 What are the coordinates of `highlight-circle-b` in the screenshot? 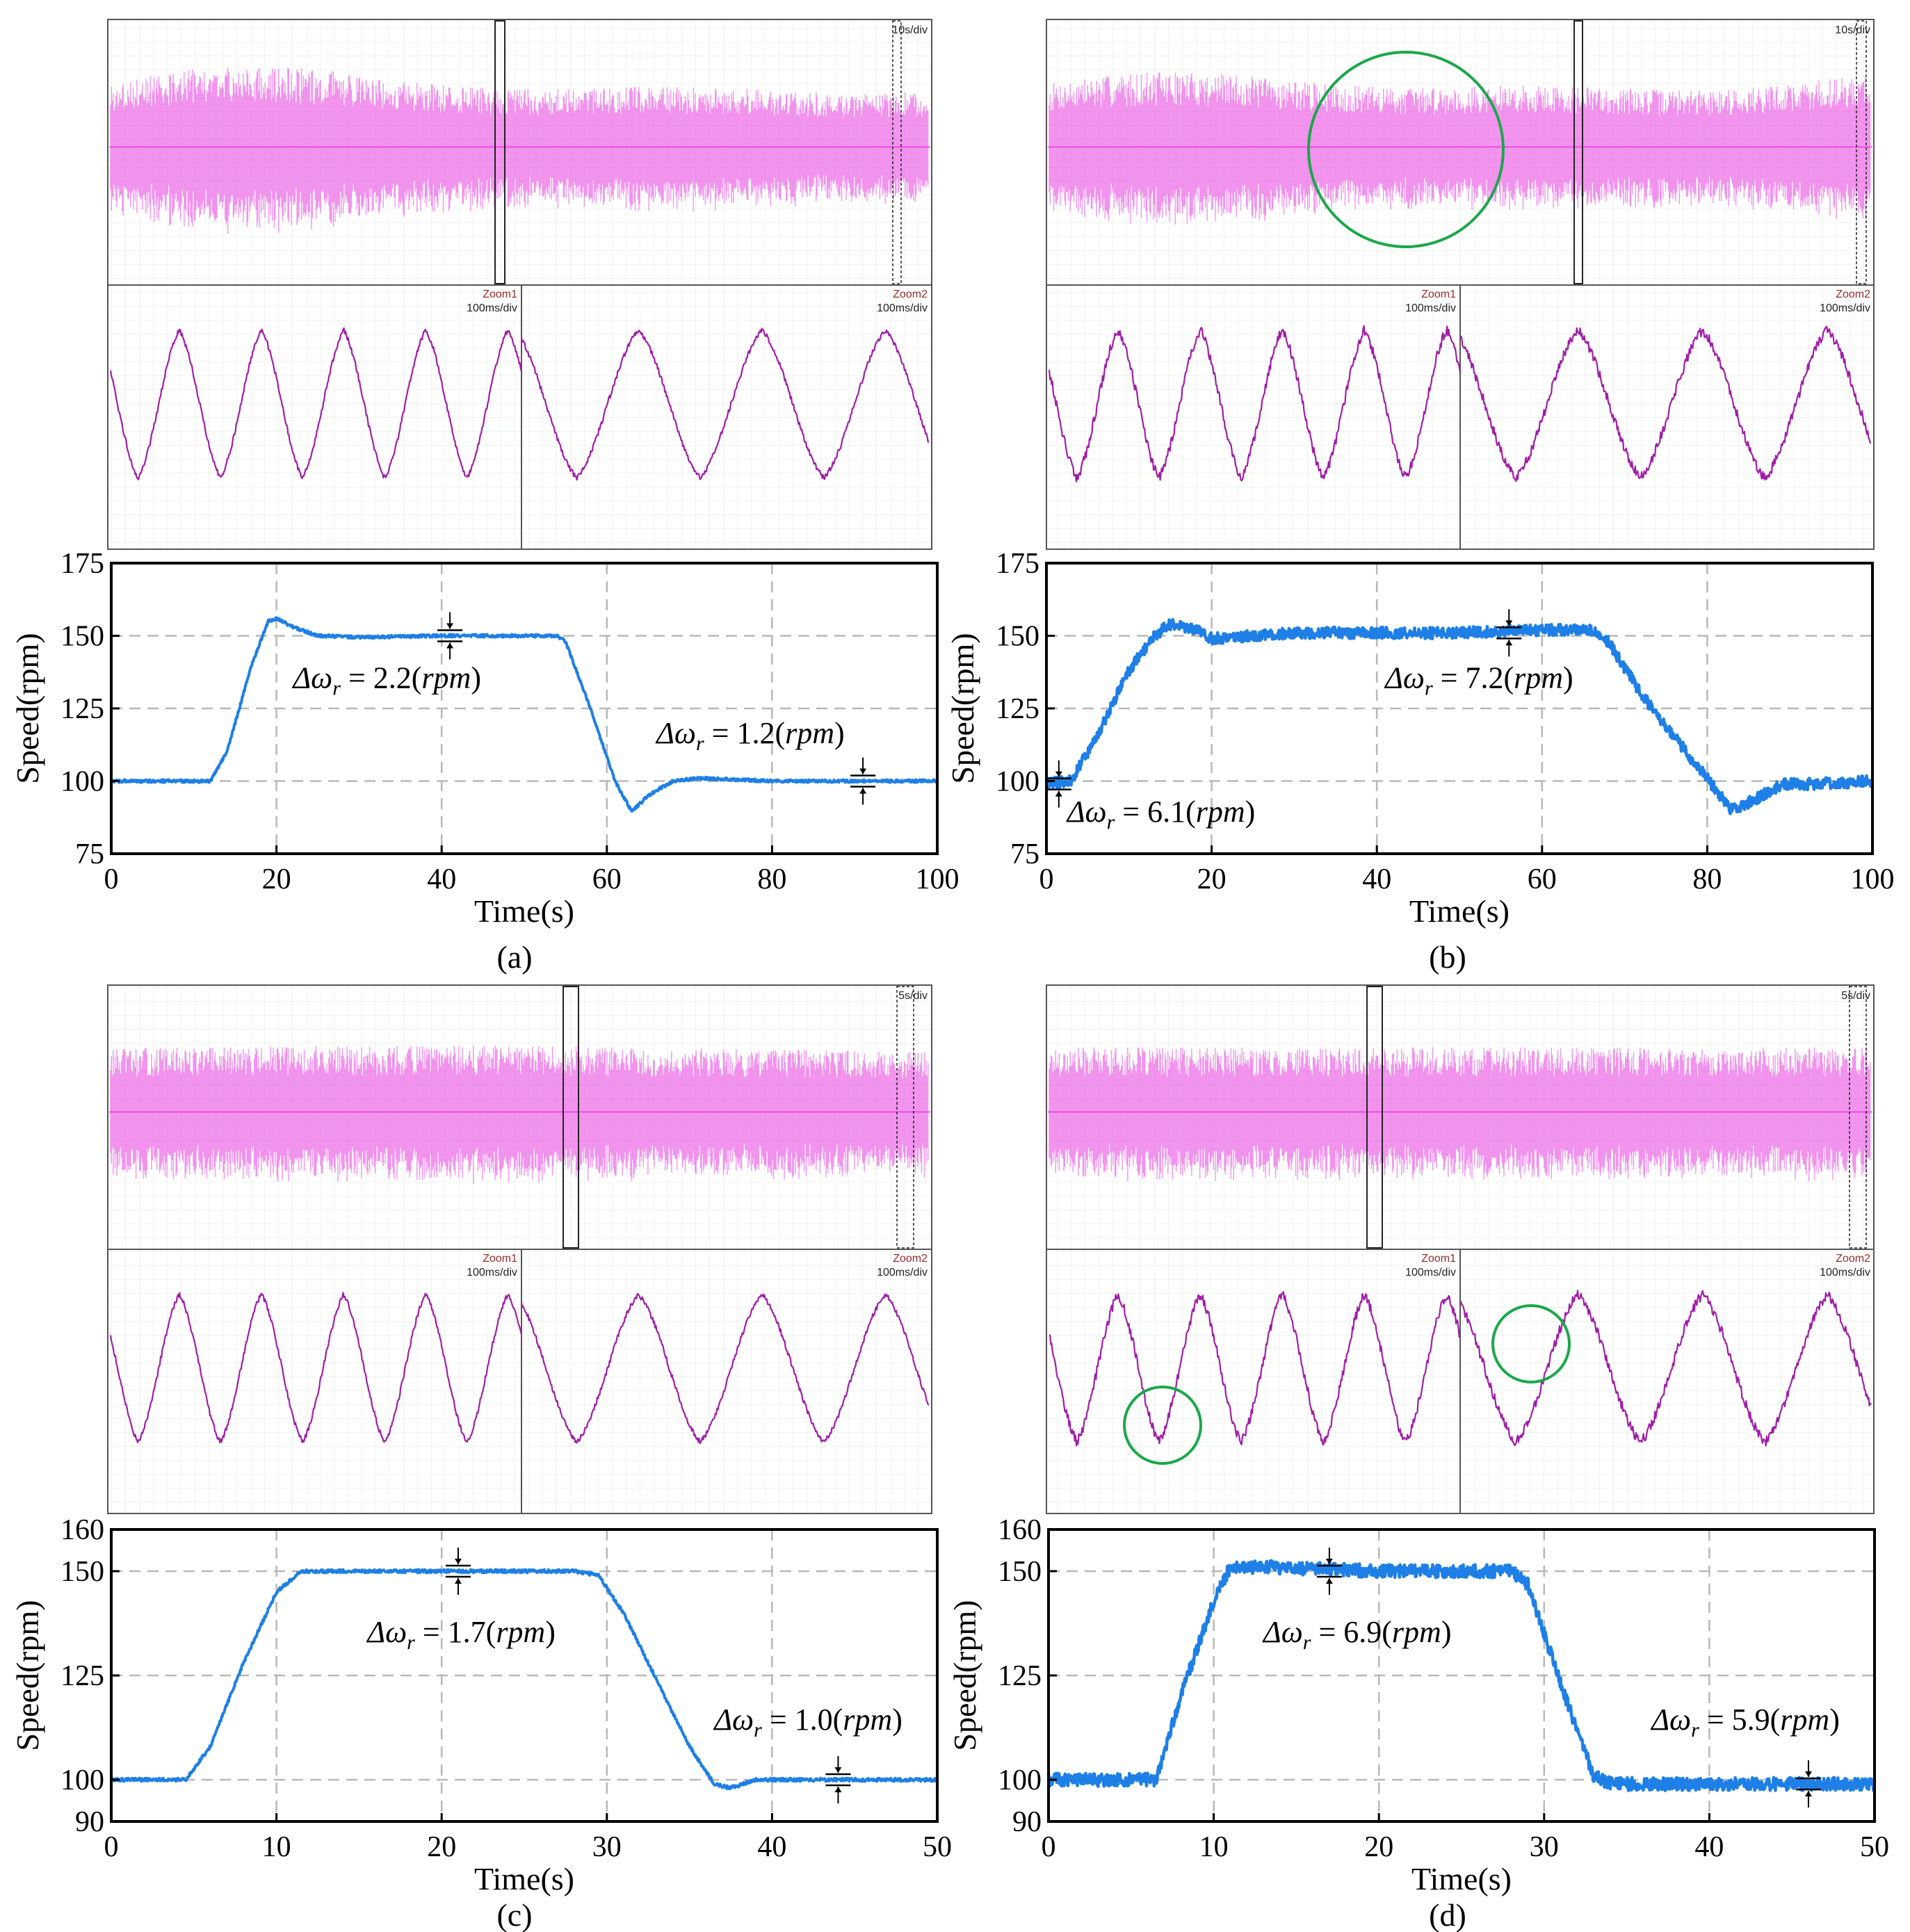 It's located at (1406, 149).